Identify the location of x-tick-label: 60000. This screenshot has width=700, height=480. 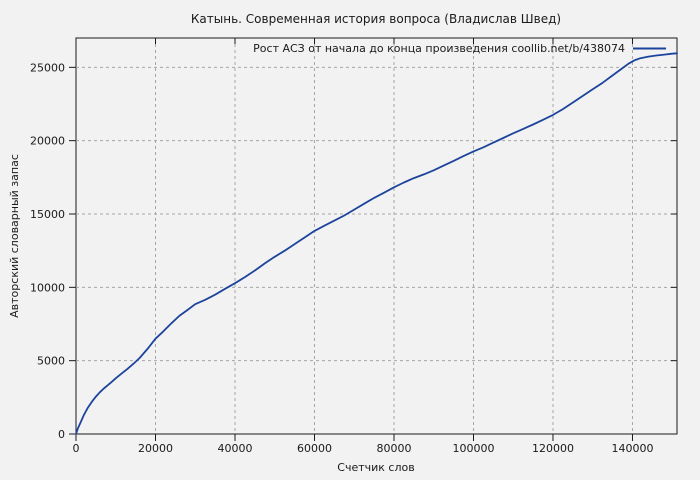
(314, 448).